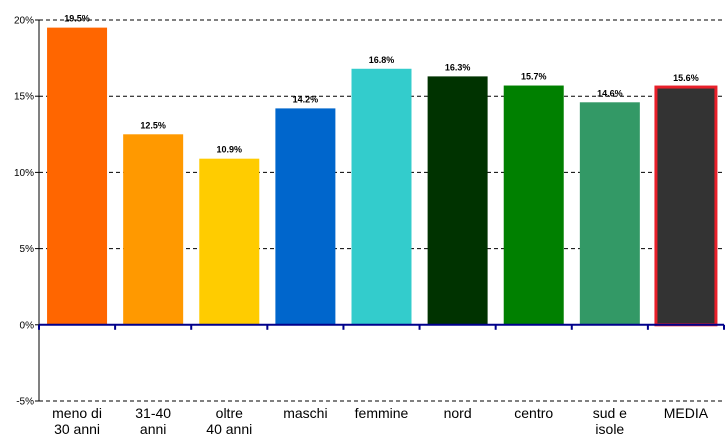 The width and height of the screenshot is (725, 448). Describe the element at coordinates (77, 413) in the screenshot. I see `x-tick-label: meno di` at that location.